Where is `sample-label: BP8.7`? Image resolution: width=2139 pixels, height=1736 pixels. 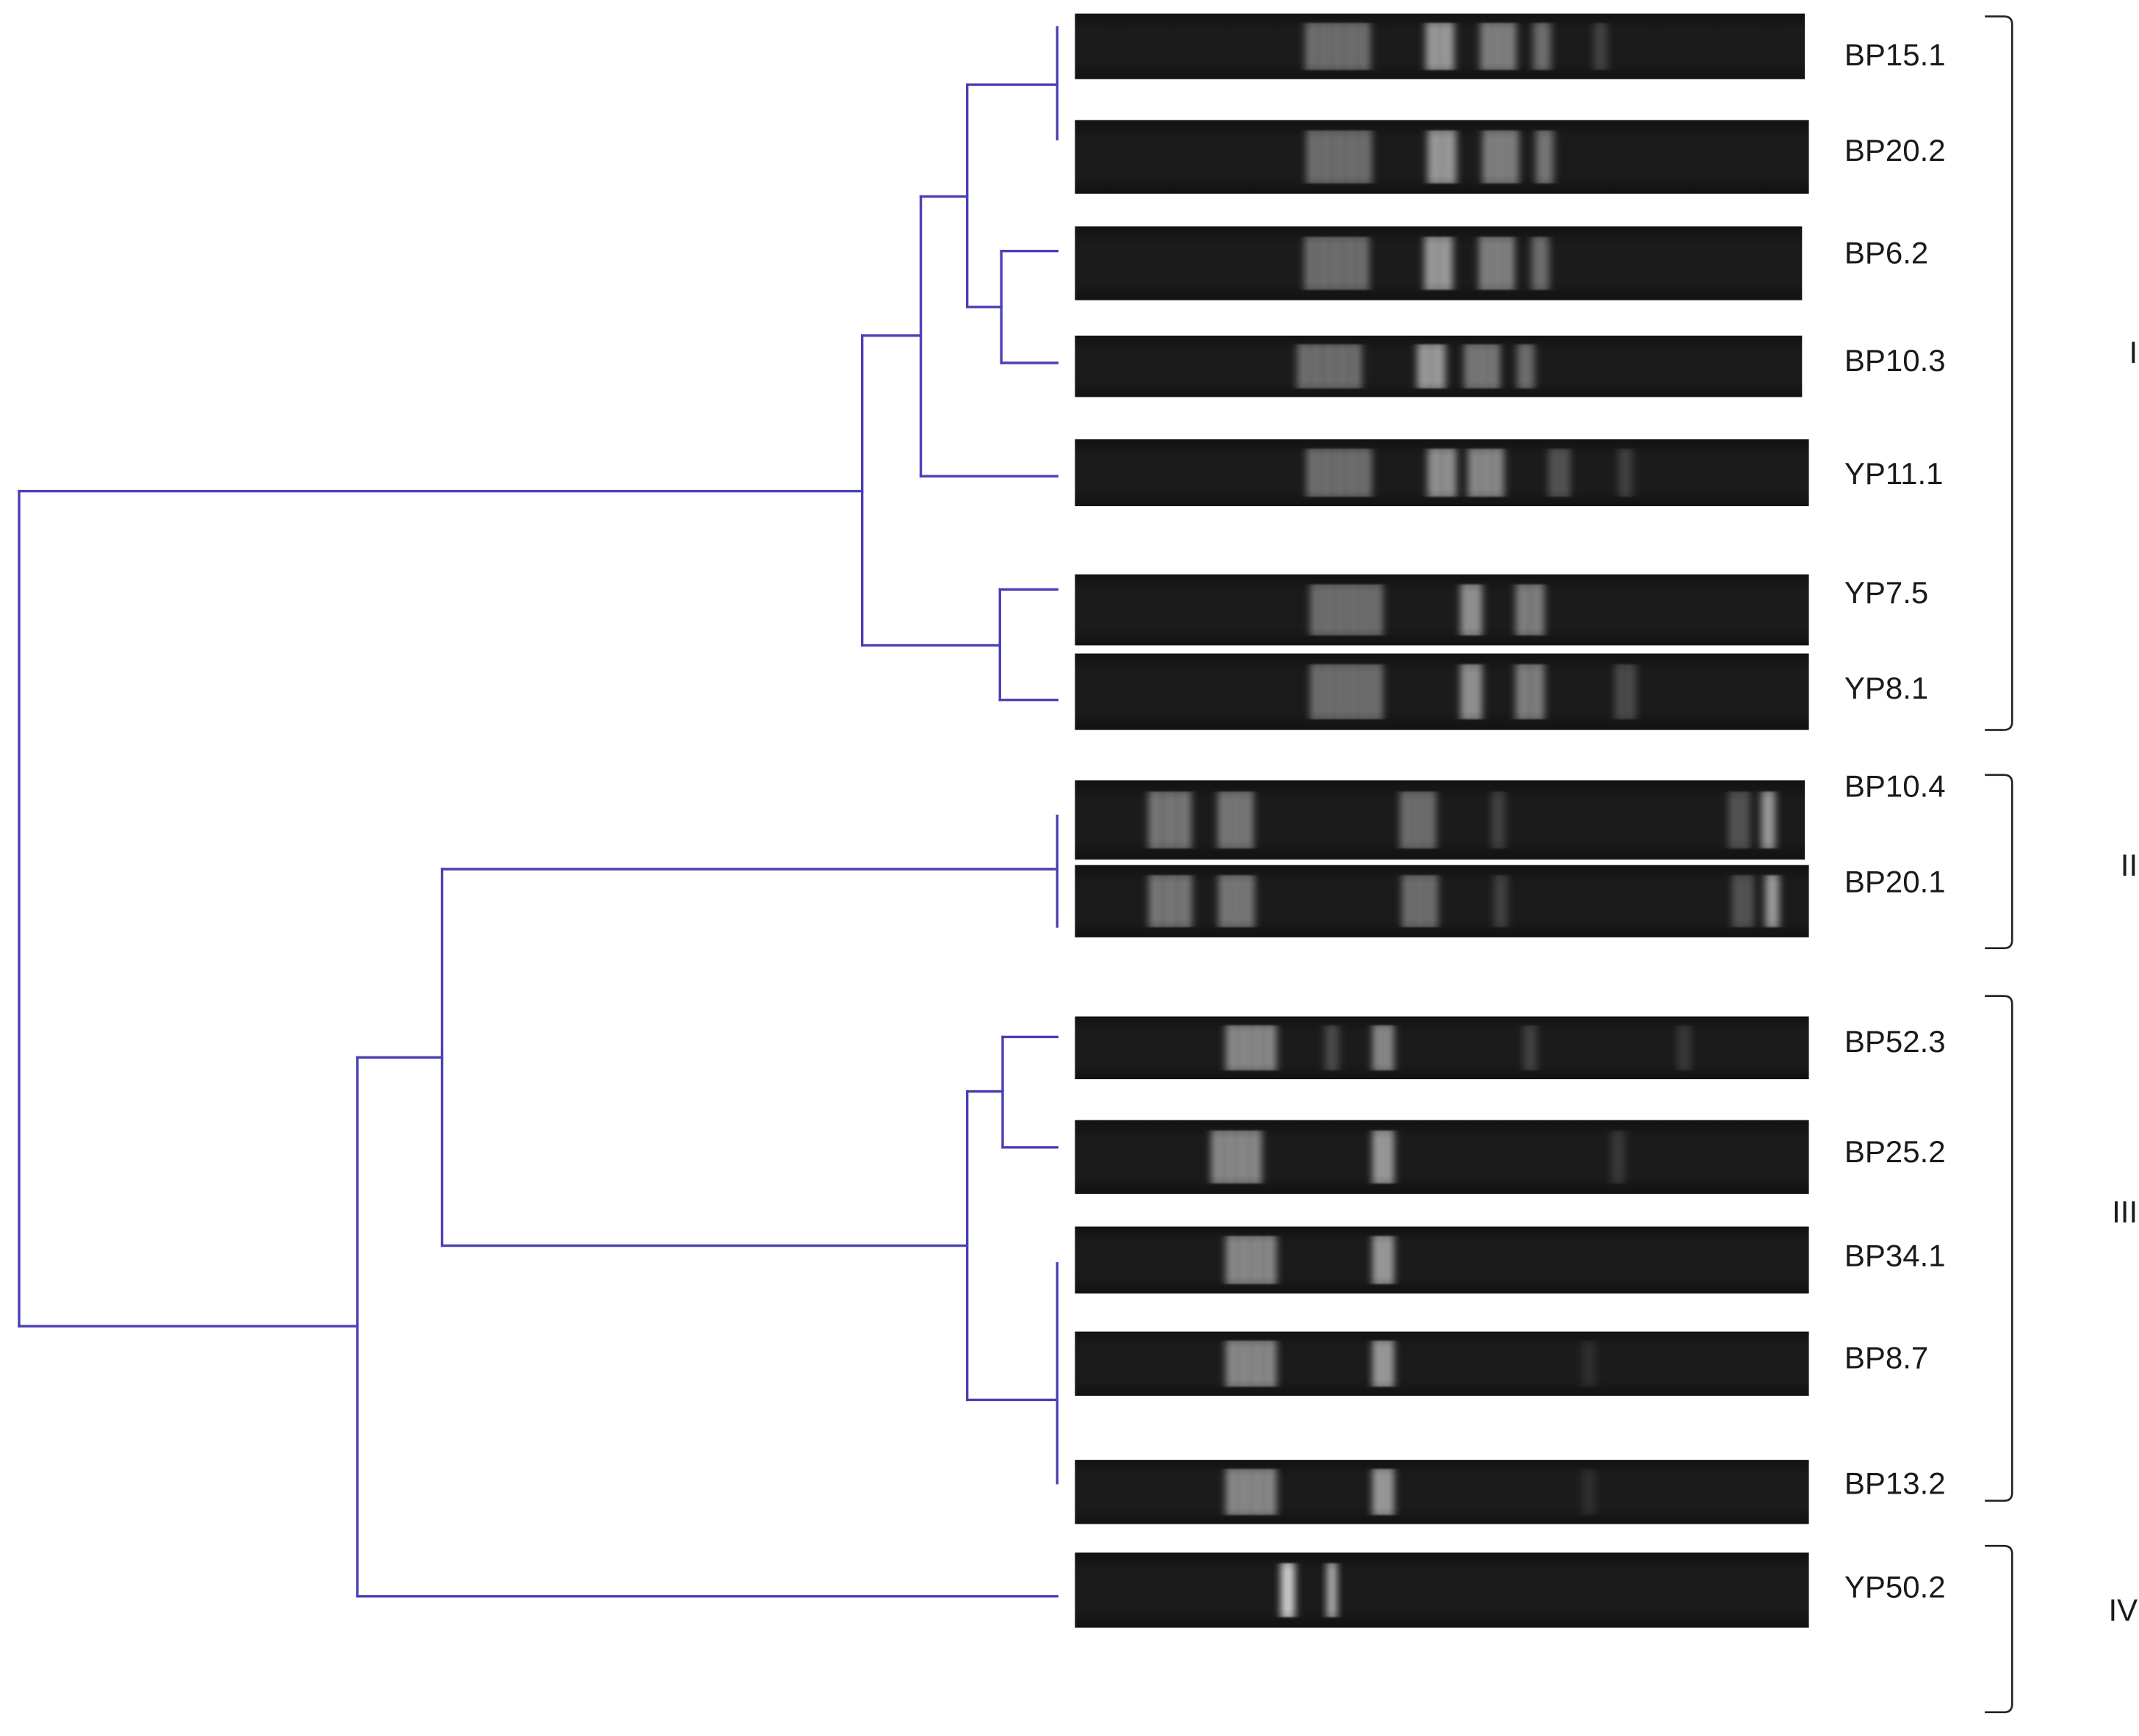 sample-label: BP8.7 is located at coordinates (1886, 1358).